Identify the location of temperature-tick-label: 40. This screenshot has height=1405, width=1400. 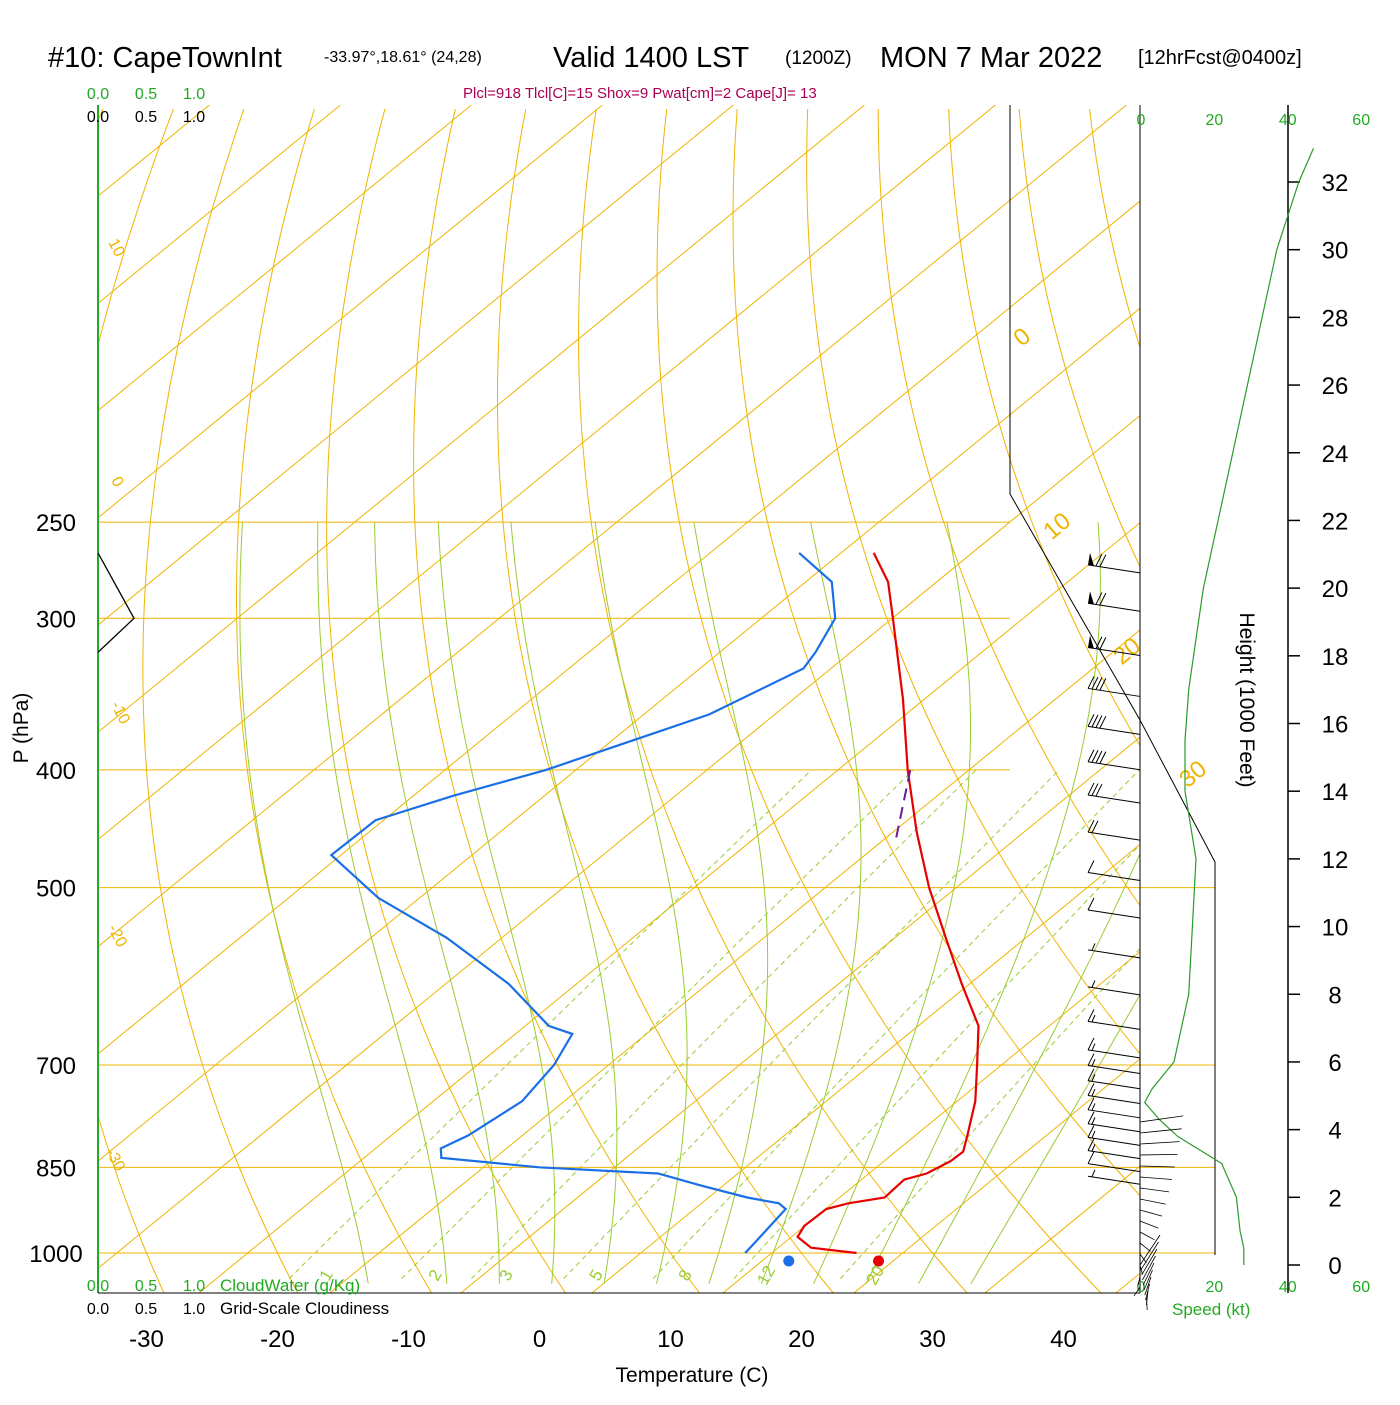
(1063, 1339).